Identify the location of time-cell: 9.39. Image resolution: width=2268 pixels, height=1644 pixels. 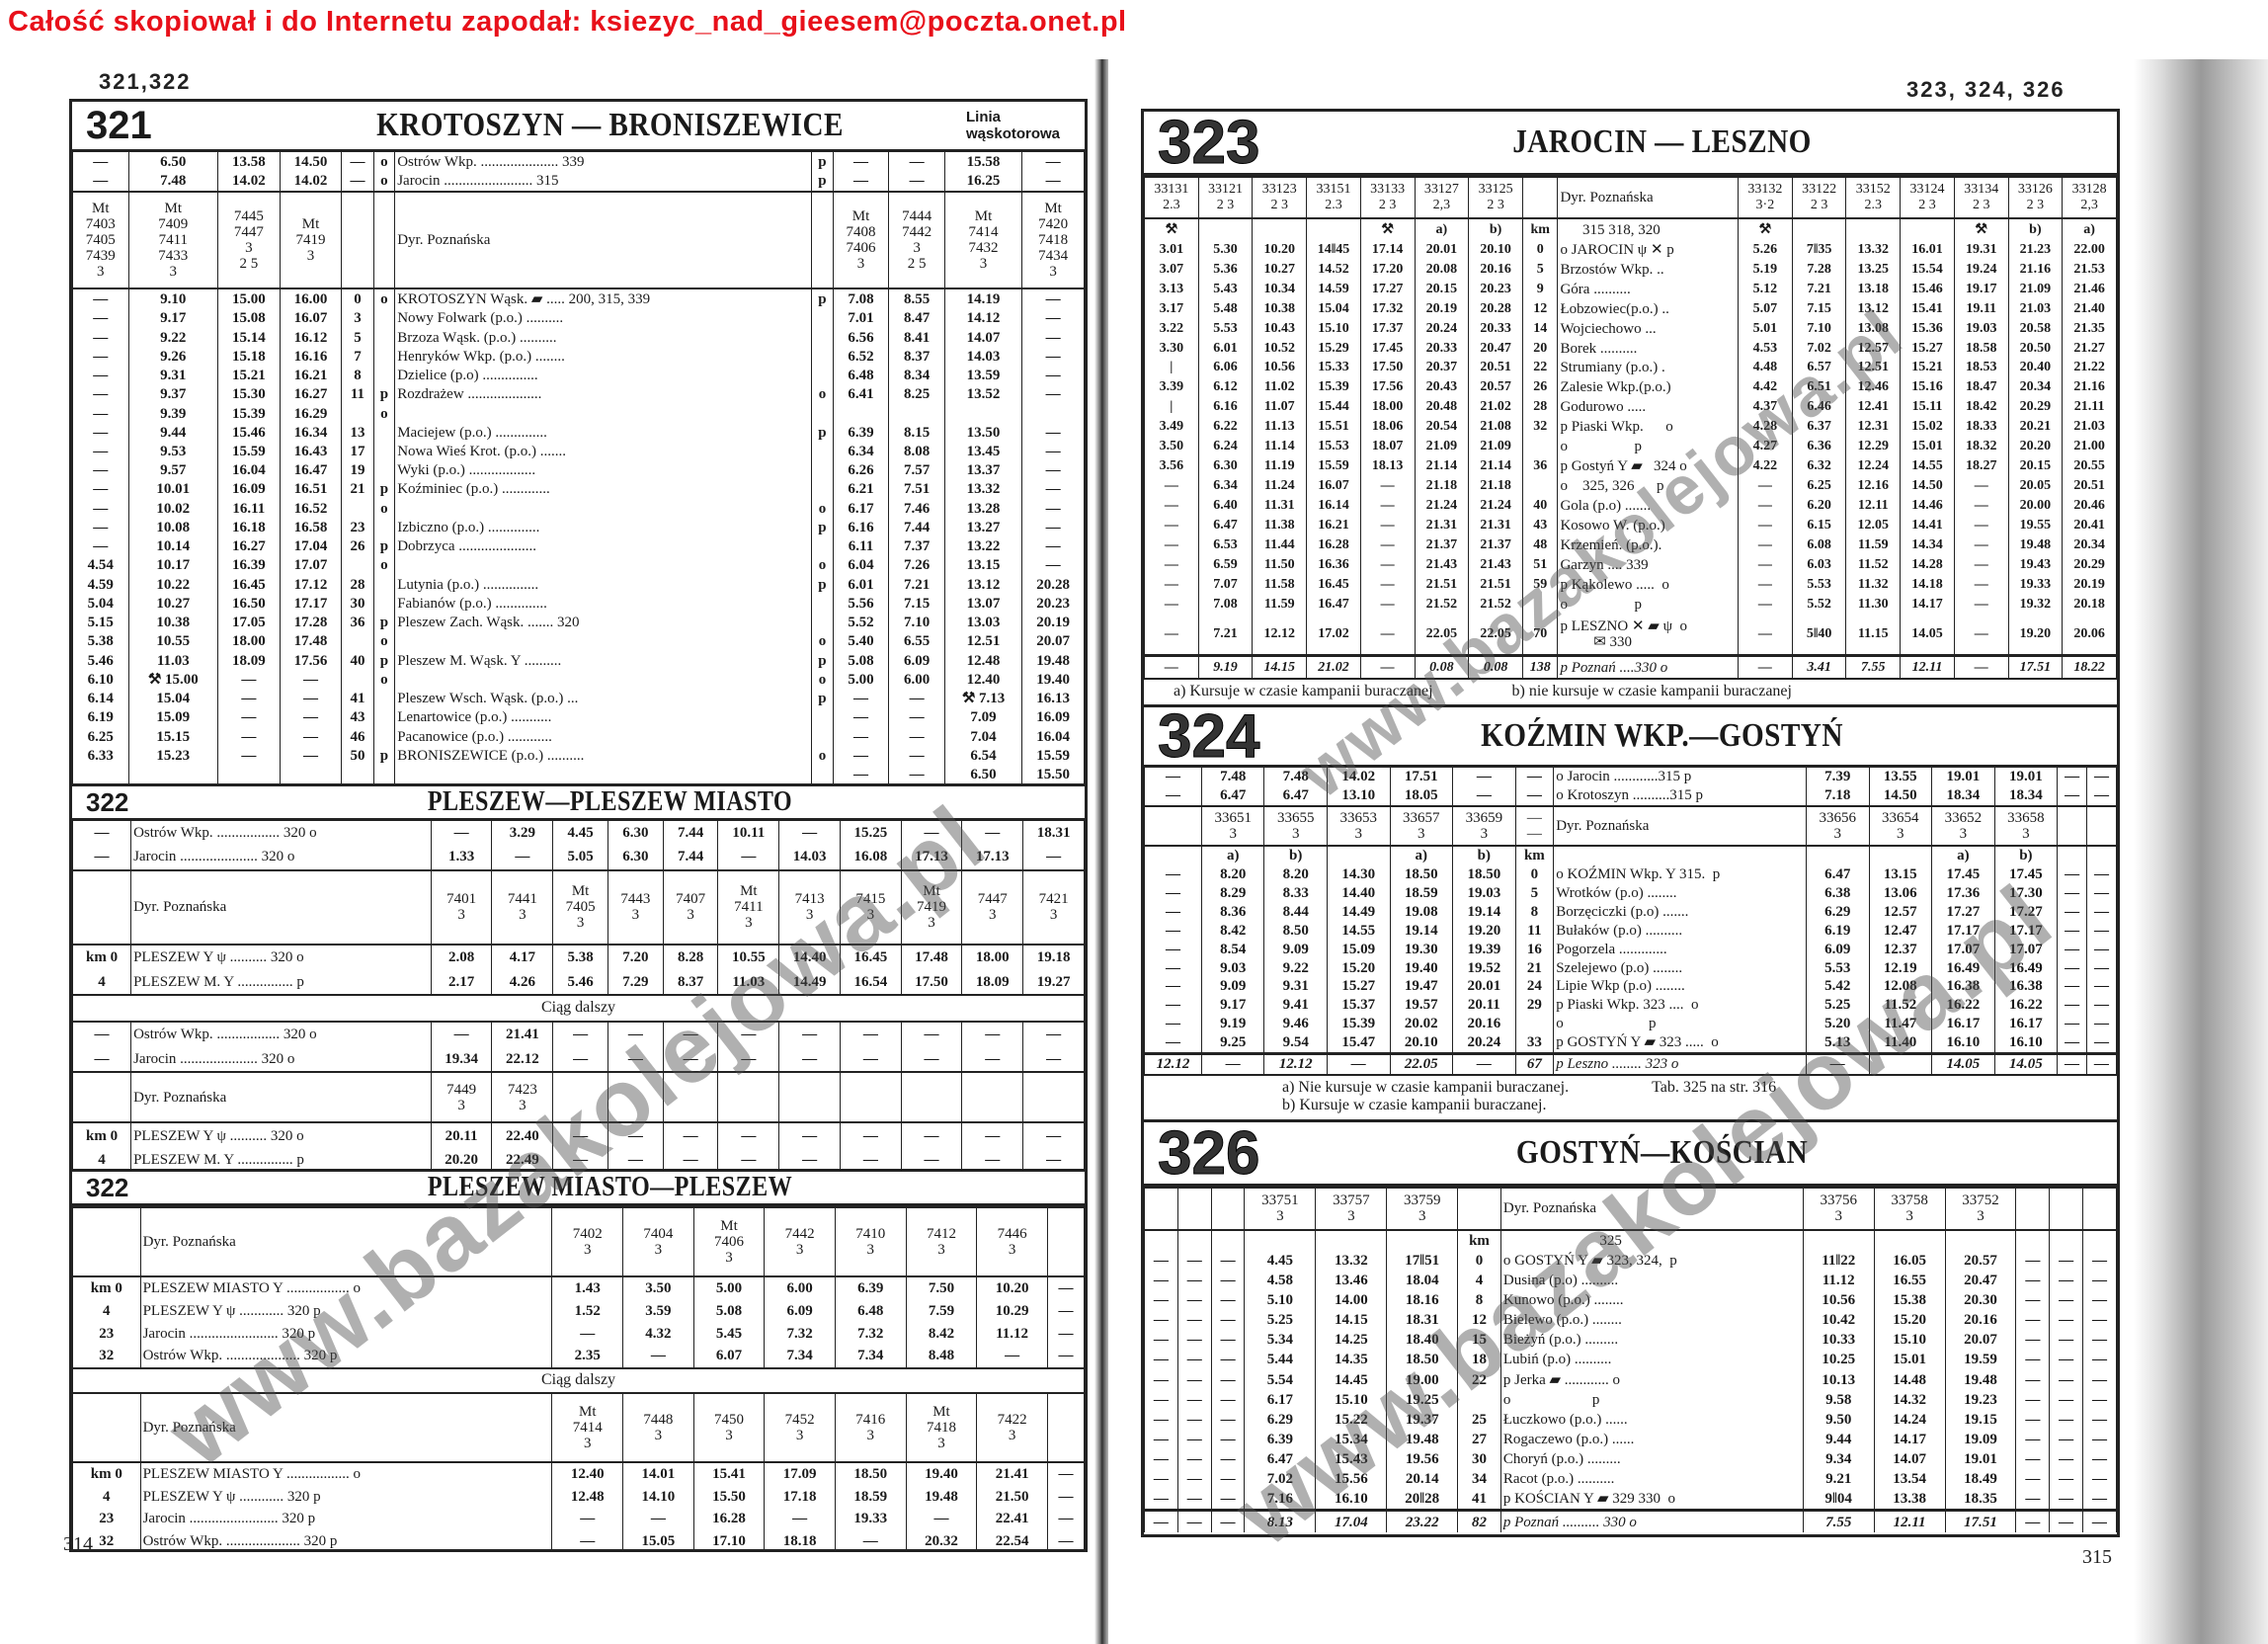
(173, 414).